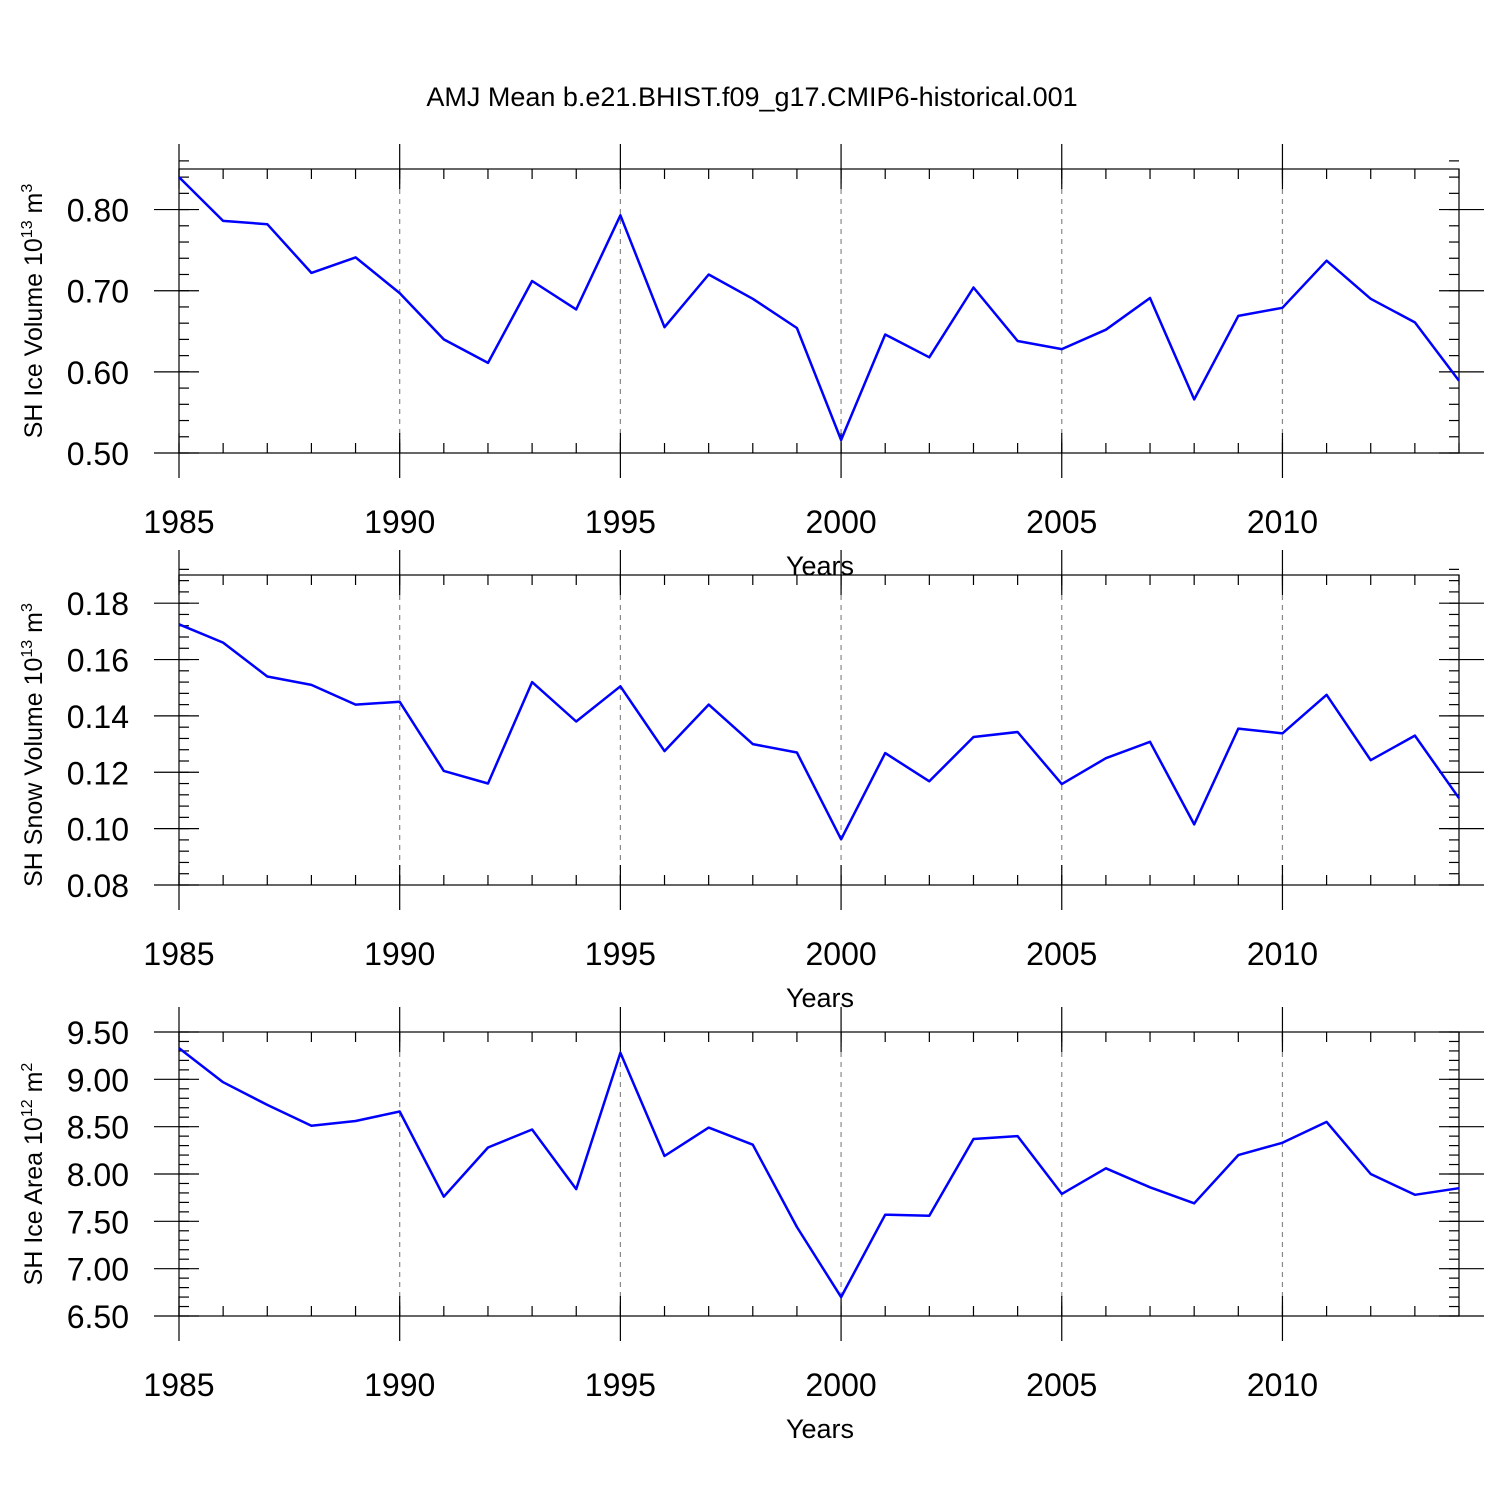  I want to click on ice-area-y-axis-label-unit: m, so click(34, 1086).